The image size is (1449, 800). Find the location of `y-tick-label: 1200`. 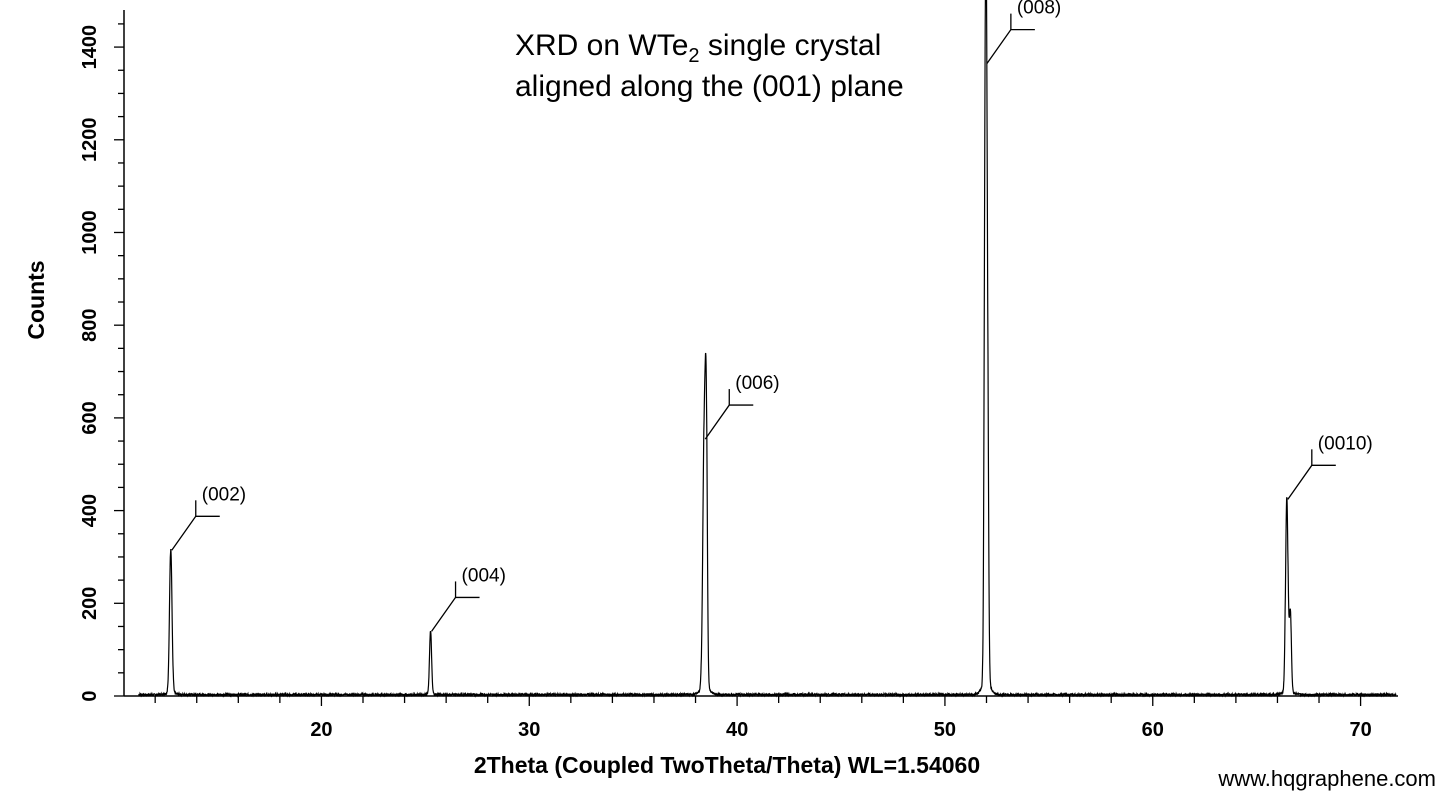

y-tick-label: 1200 is located at coordinates (90, 140).